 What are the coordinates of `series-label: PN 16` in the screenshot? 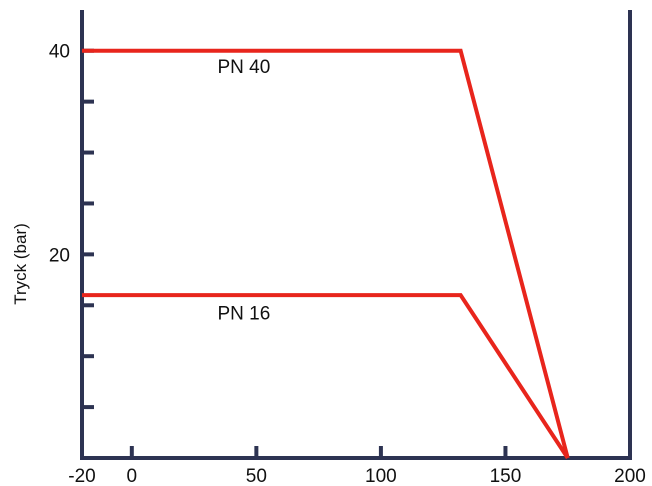 It's located at (244, 314).